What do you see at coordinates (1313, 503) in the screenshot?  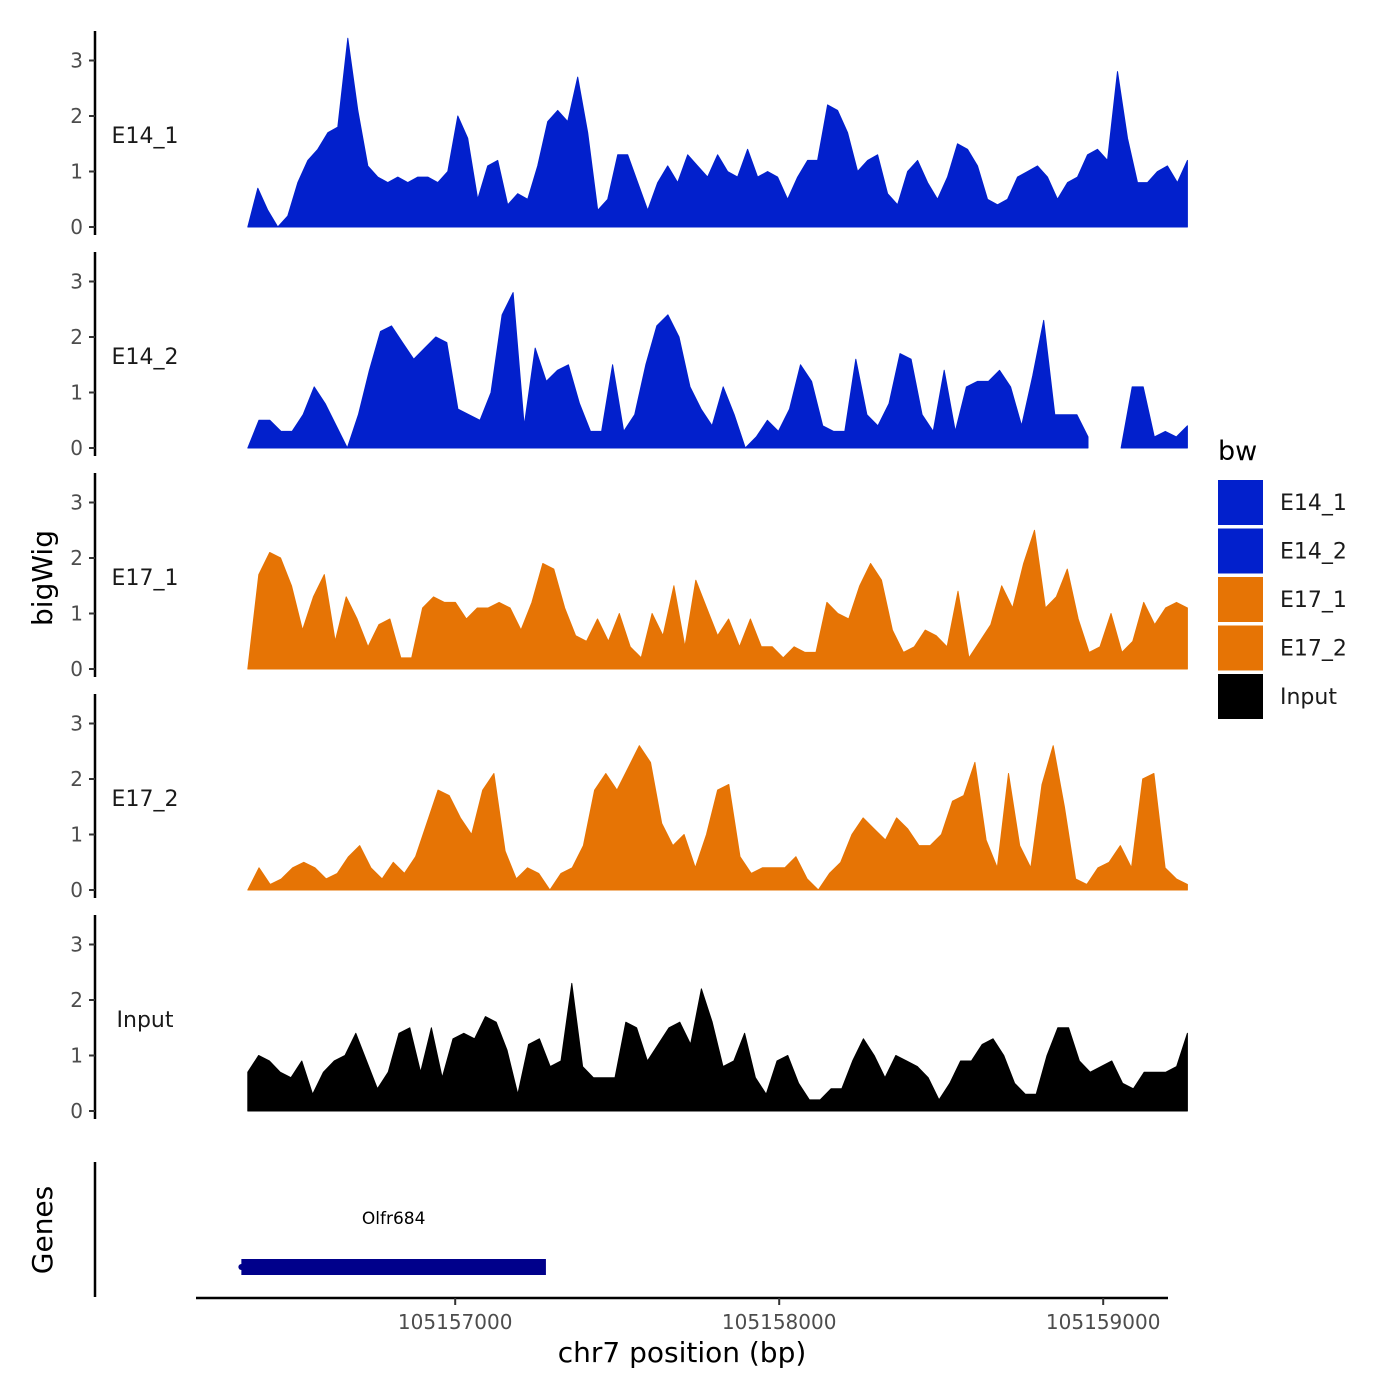 I see `legend-label-e14-1: E14_1` at bounding box center [1313, 503].